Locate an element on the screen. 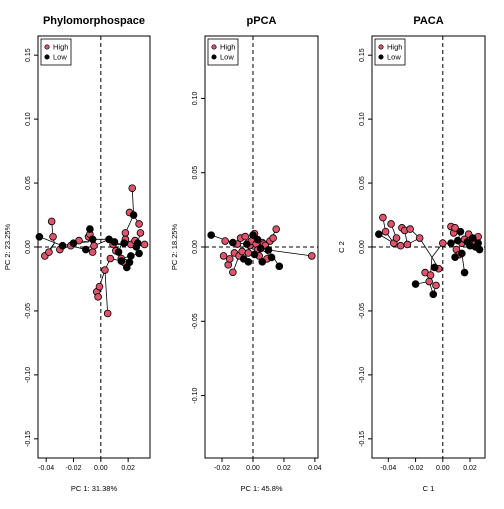  y-axis-label: C 2 is located at coordinates (341, 247).